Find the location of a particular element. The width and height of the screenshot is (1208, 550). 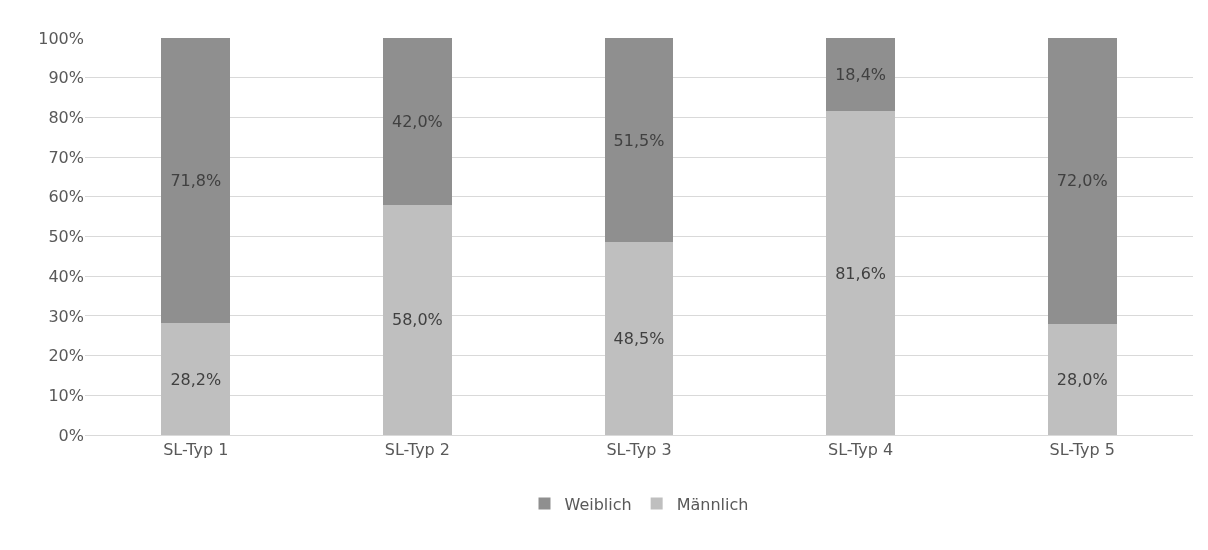

data-label: 58,0% is located at coordinates (417, 320).